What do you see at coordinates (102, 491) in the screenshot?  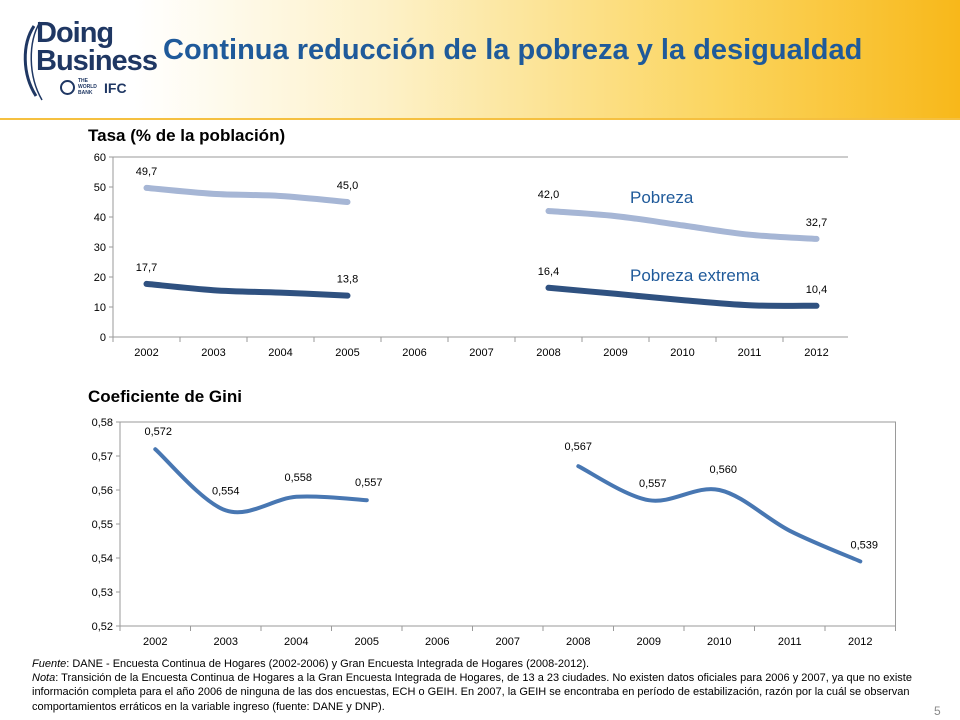 I see `y-tick-label: 0,56` at bounding box center [102, 491].